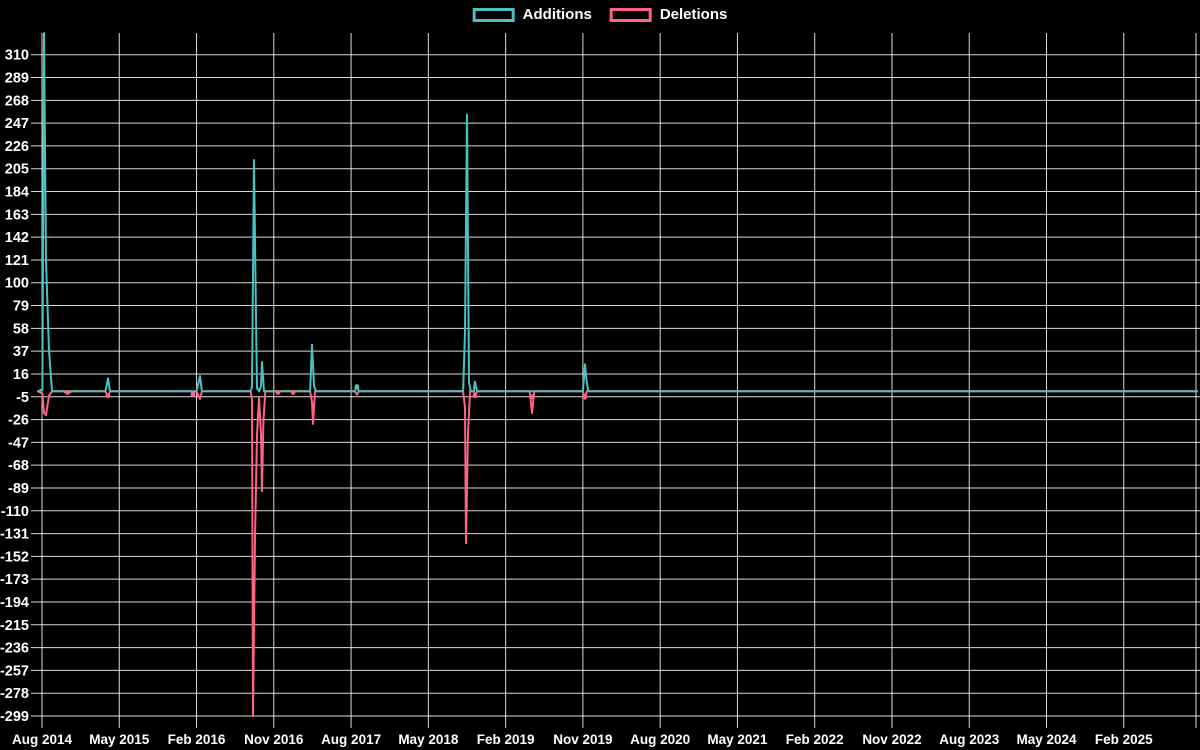  What do you see at coordinates (21, 352) in the screenshot?
I see `y-axis-tick-label: 37` at bounding box center [21, 352].